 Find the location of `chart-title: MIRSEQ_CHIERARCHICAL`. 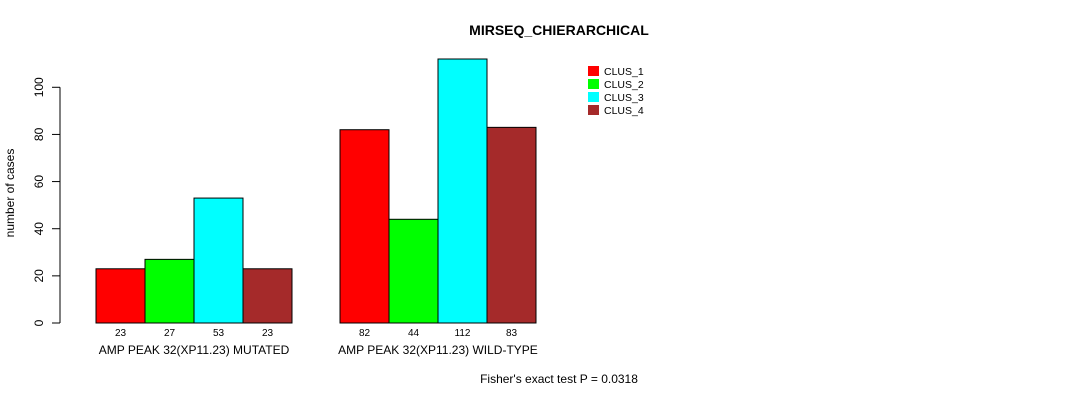

chart-title: MIRSEQ_CHIERARCHICAL is located at coordinates (559, 30).